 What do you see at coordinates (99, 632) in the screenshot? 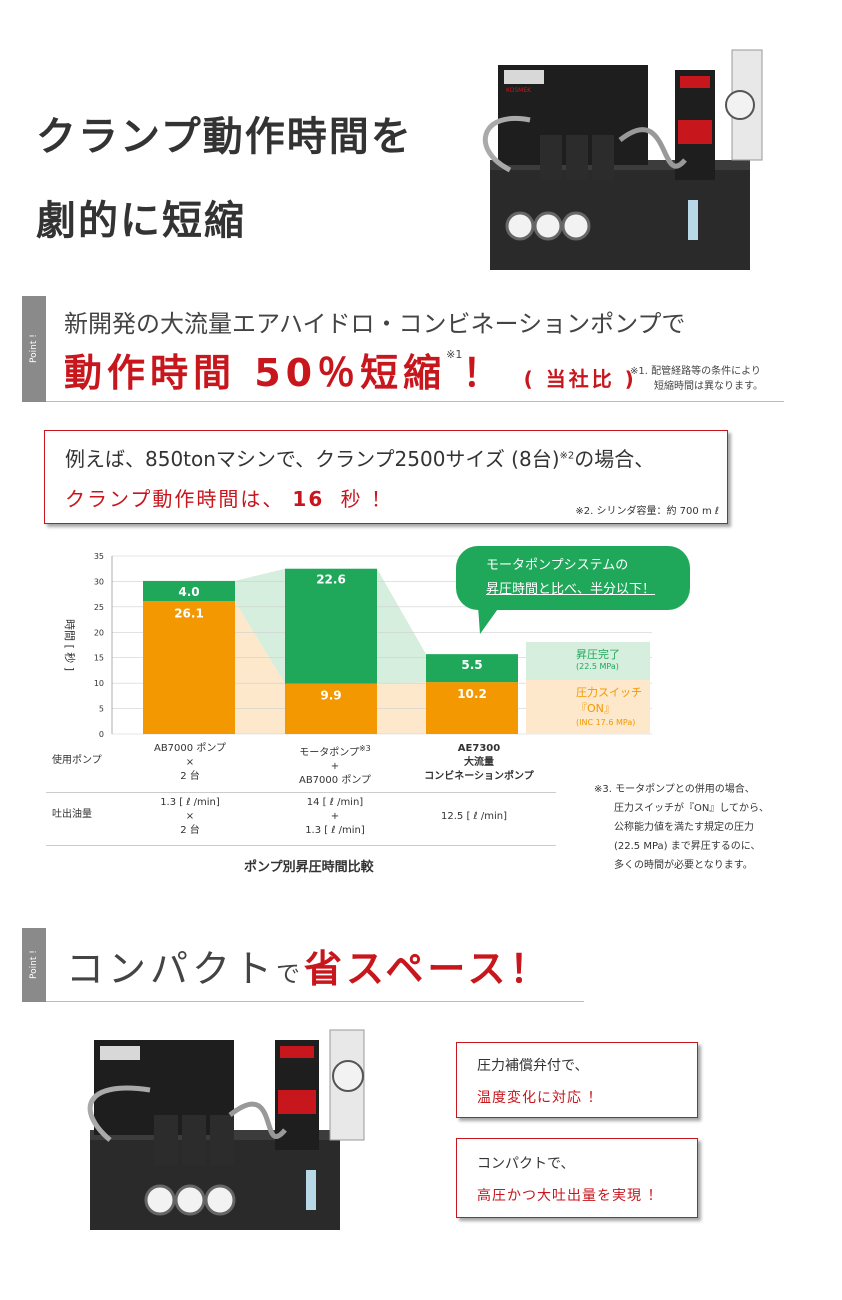
I see `y-tick-label: 20` at bounding box center [99, 632].